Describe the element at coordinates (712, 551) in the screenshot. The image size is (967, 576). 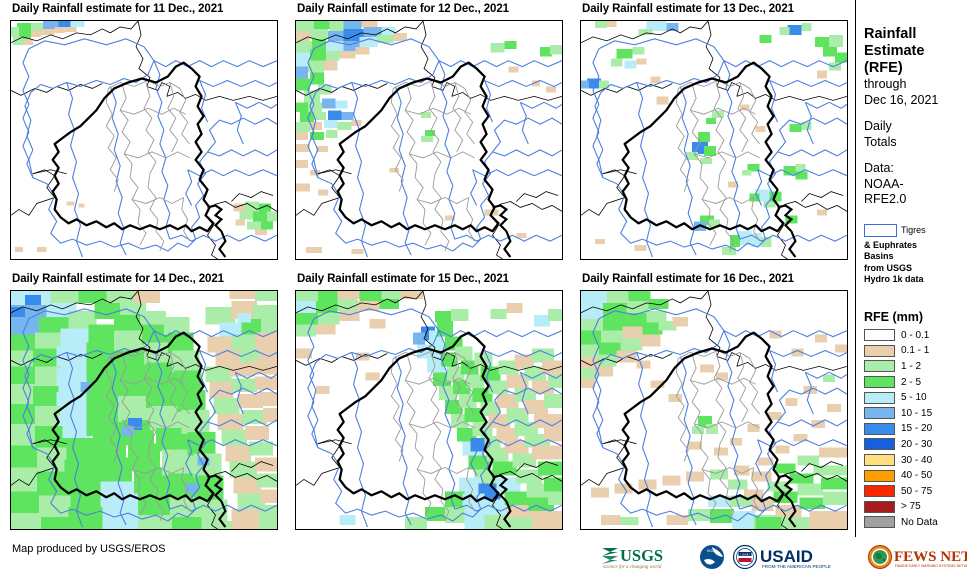
I see `svg-text: NOAA` at that location.